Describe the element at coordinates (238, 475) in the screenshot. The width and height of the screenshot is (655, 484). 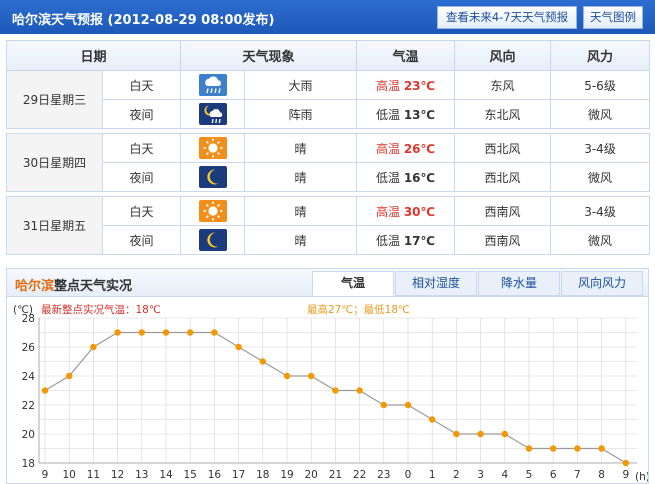
I see `x-tick-label: 17` at that location.